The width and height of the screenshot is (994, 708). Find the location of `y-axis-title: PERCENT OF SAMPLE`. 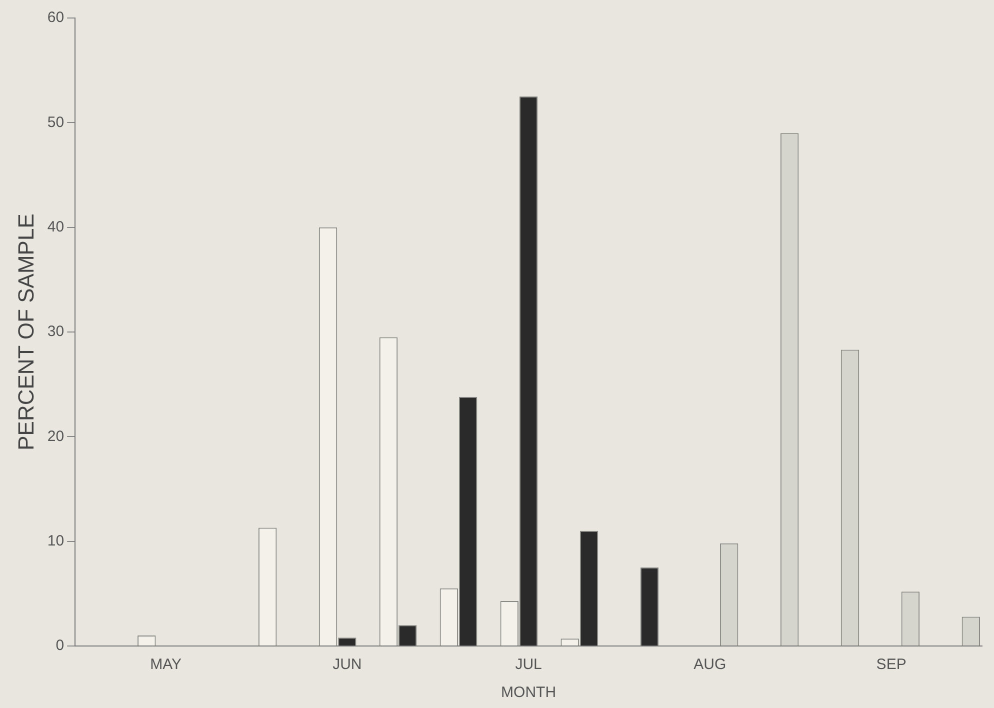

y-axis-title: PERCENT OF SAMPLE is located at coordinates (25, 332).